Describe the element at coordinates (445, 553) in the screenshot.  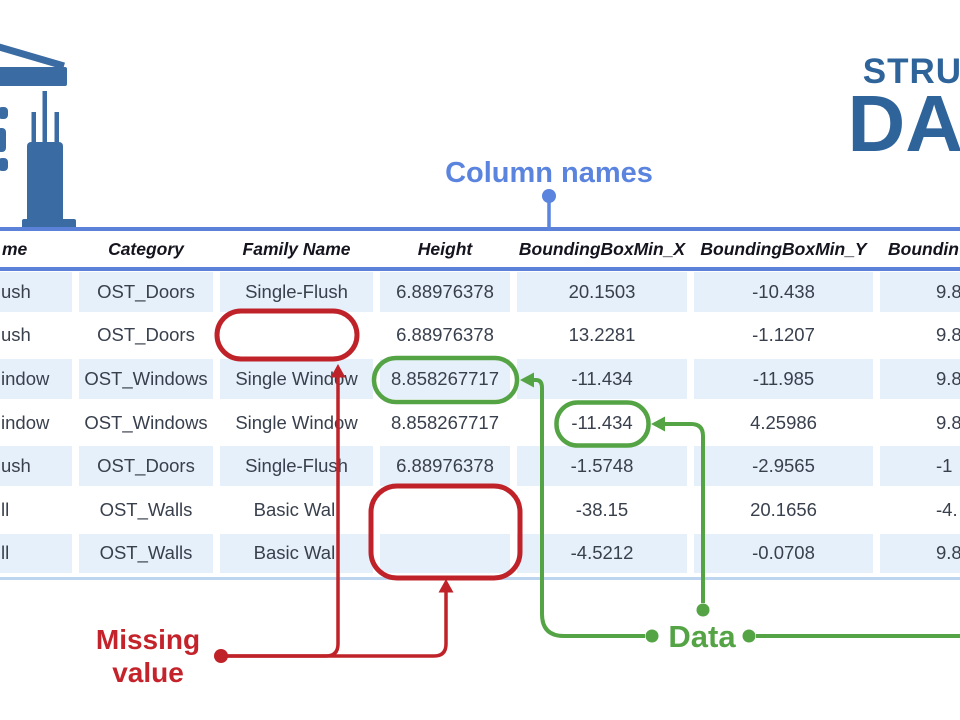
I see `table-cell-missing` at that location.